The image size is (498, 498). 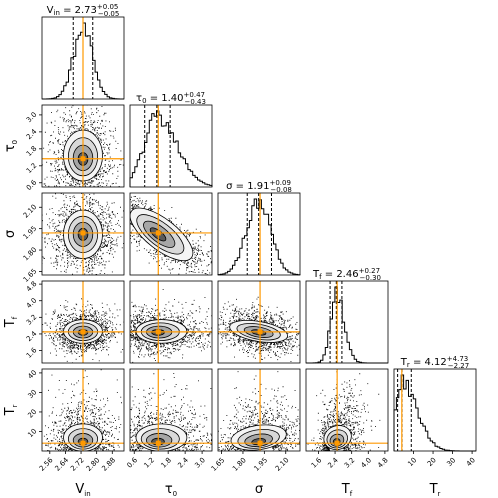 I want to click on x-tick-label: 1.6, so click(x=317, y=463).